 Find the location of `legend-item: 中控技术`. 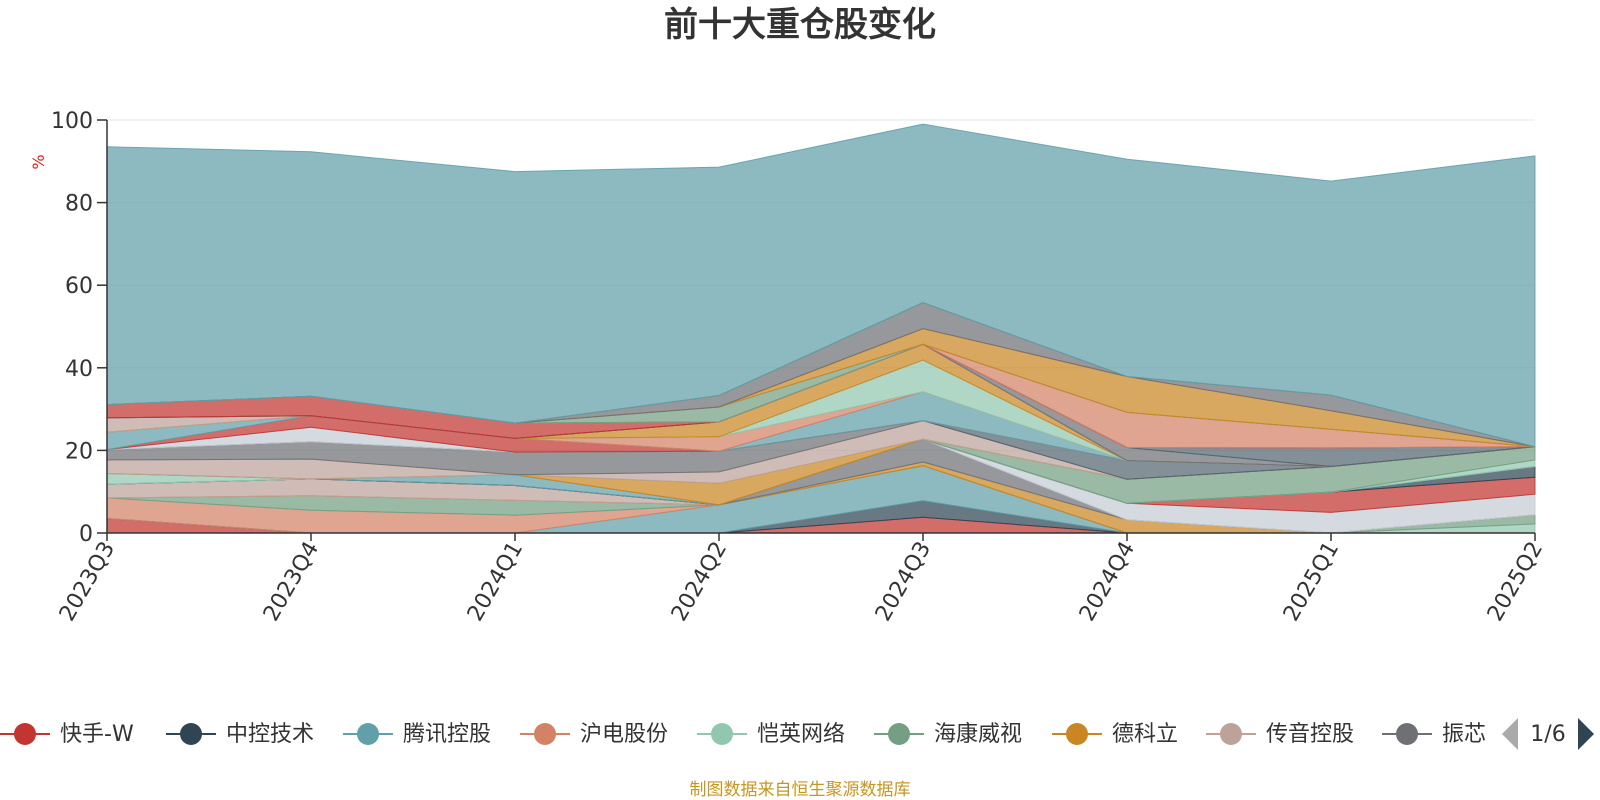

legend-item: 中控技术 is located at coordinates (240, 734).